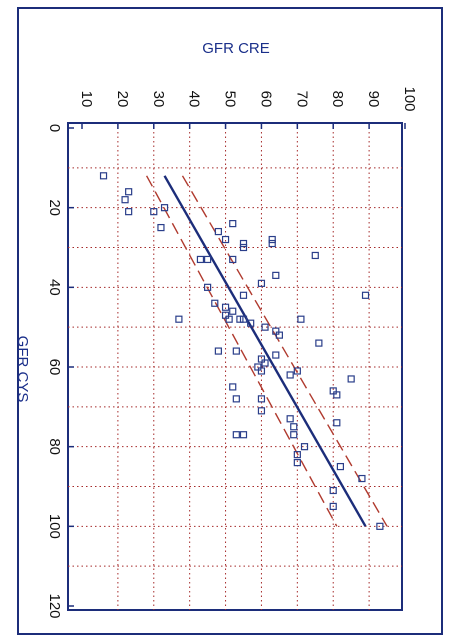 The image size is (459, 642). I want to click on y-tick-label: 80, so click(337, 99).